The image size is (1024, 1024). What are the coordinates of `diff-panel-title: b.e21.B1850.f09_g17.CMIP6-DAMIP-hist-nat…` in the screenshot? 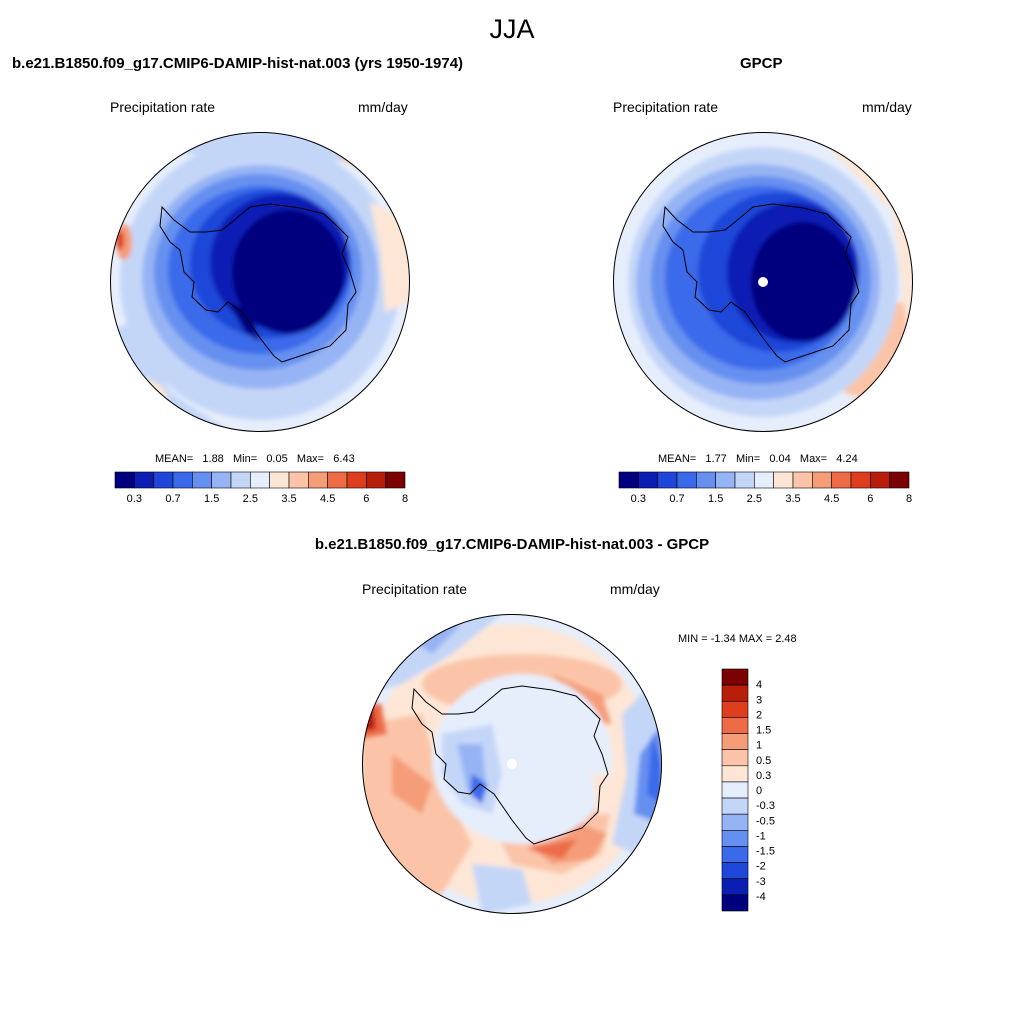 It's located at (512, 544).